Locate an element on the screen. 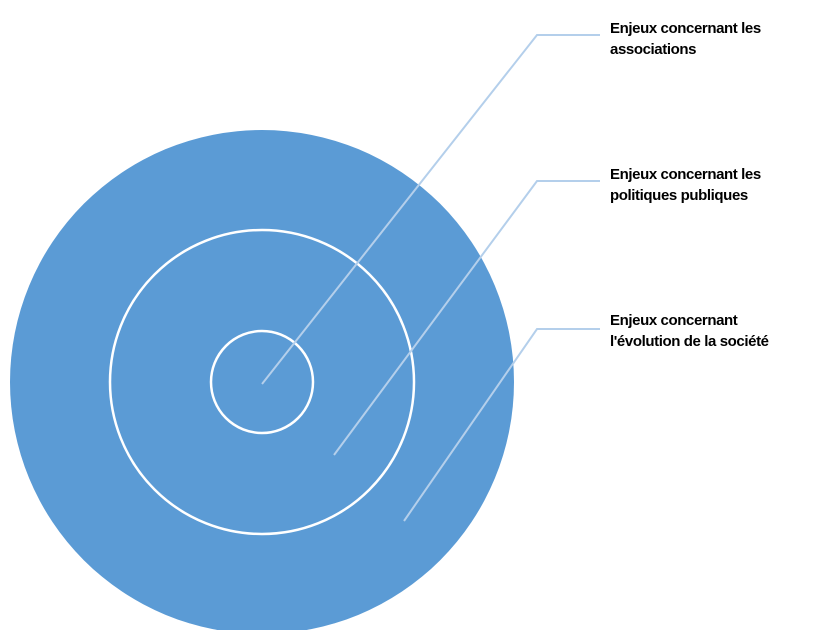  label-politiques-line1: Enjeux concernant les is located at coordinates (685, 174).